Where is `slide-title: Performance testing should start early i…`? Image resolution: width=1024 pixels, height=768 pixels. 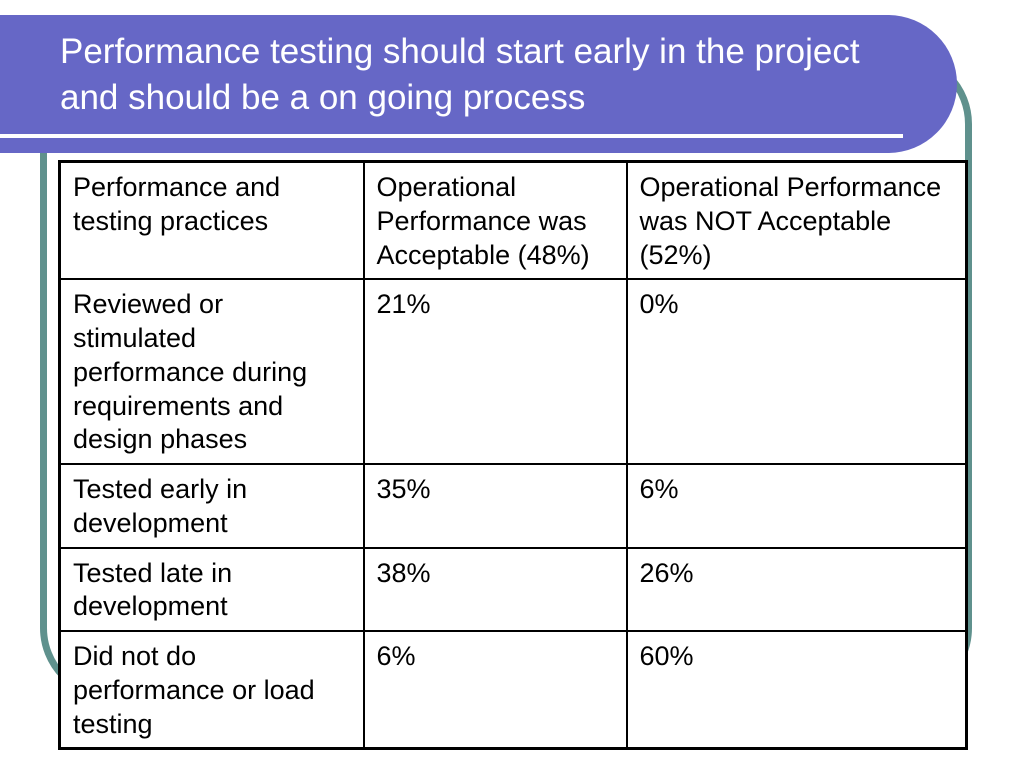
slide-title: Performance testing should start early i… is located at coordinates (460, 74).